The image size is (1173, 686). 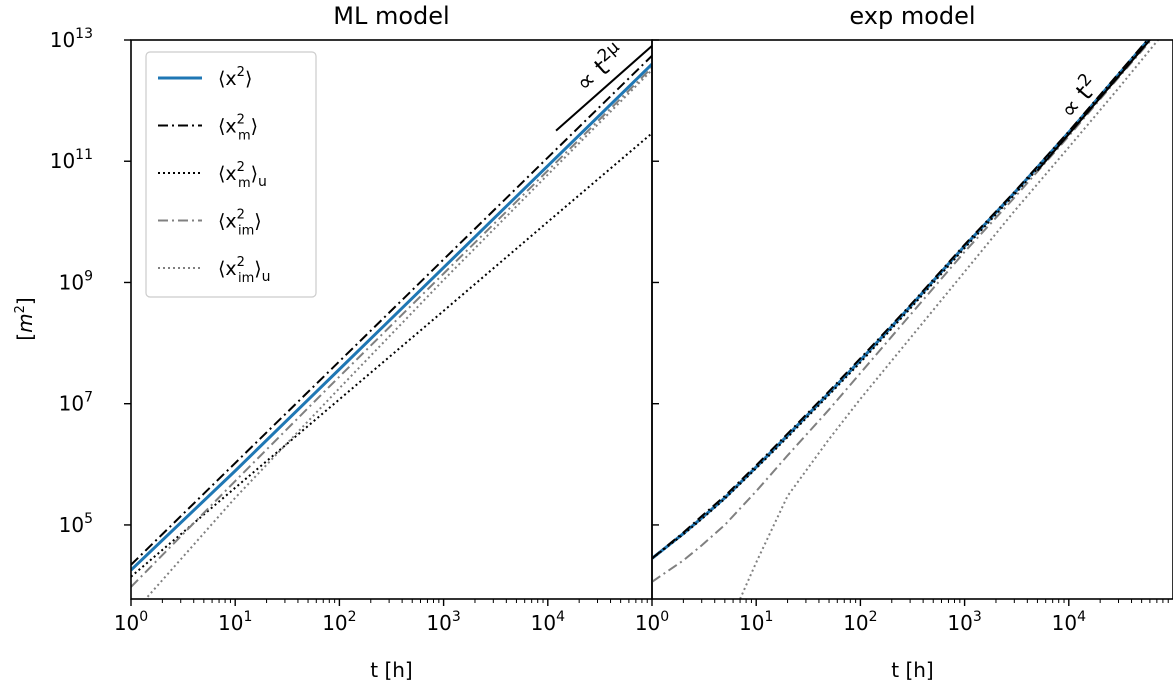 What do you see at coordinates (240, 223) in the screenshot?
I see `legend-label: ⟨x2 im⟩` at bounding box center [240, 223].